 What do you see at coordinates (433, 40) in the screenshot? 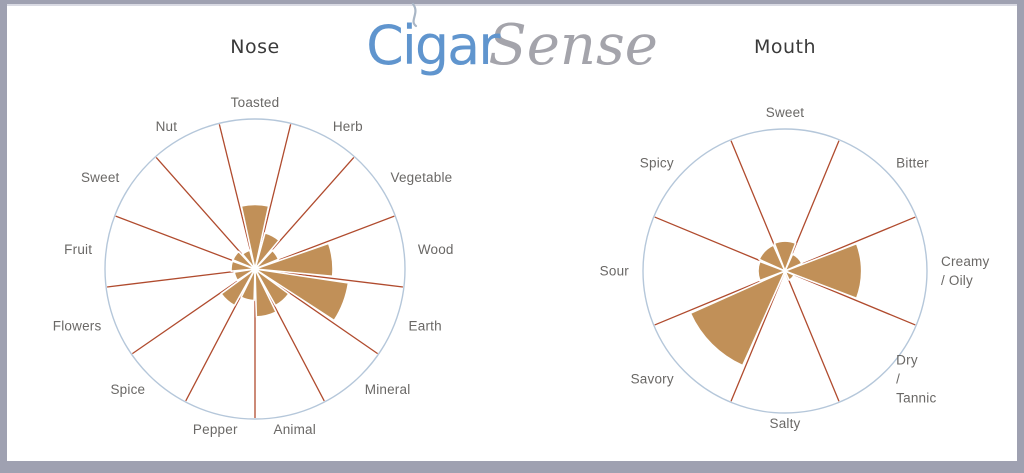
I see `logo-text-cigar: Cigar` at bounding box center [433, 40].